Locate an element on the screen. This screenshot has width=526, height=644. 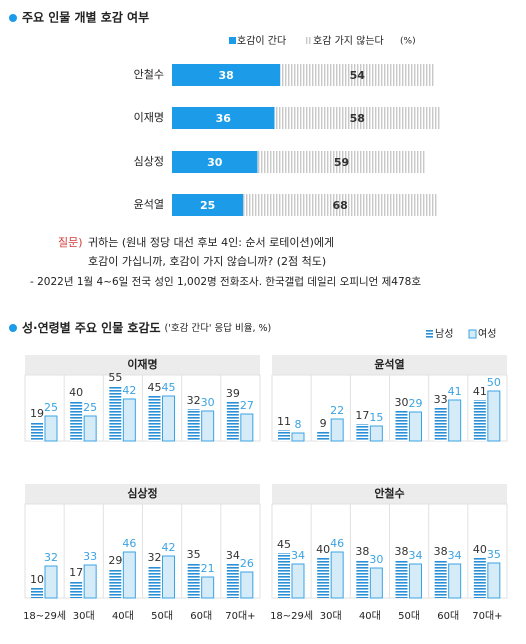
subtitle: ('호감 간다' 응답 비율, %) is located at coordinates (218, 328).